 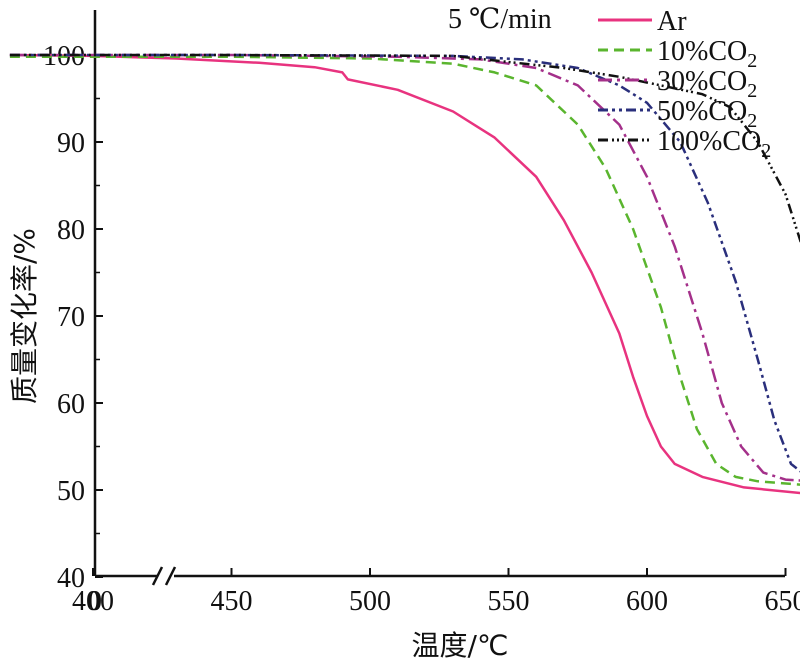 I want to click on y-tick-label: 70, so click(x=71, y=317).